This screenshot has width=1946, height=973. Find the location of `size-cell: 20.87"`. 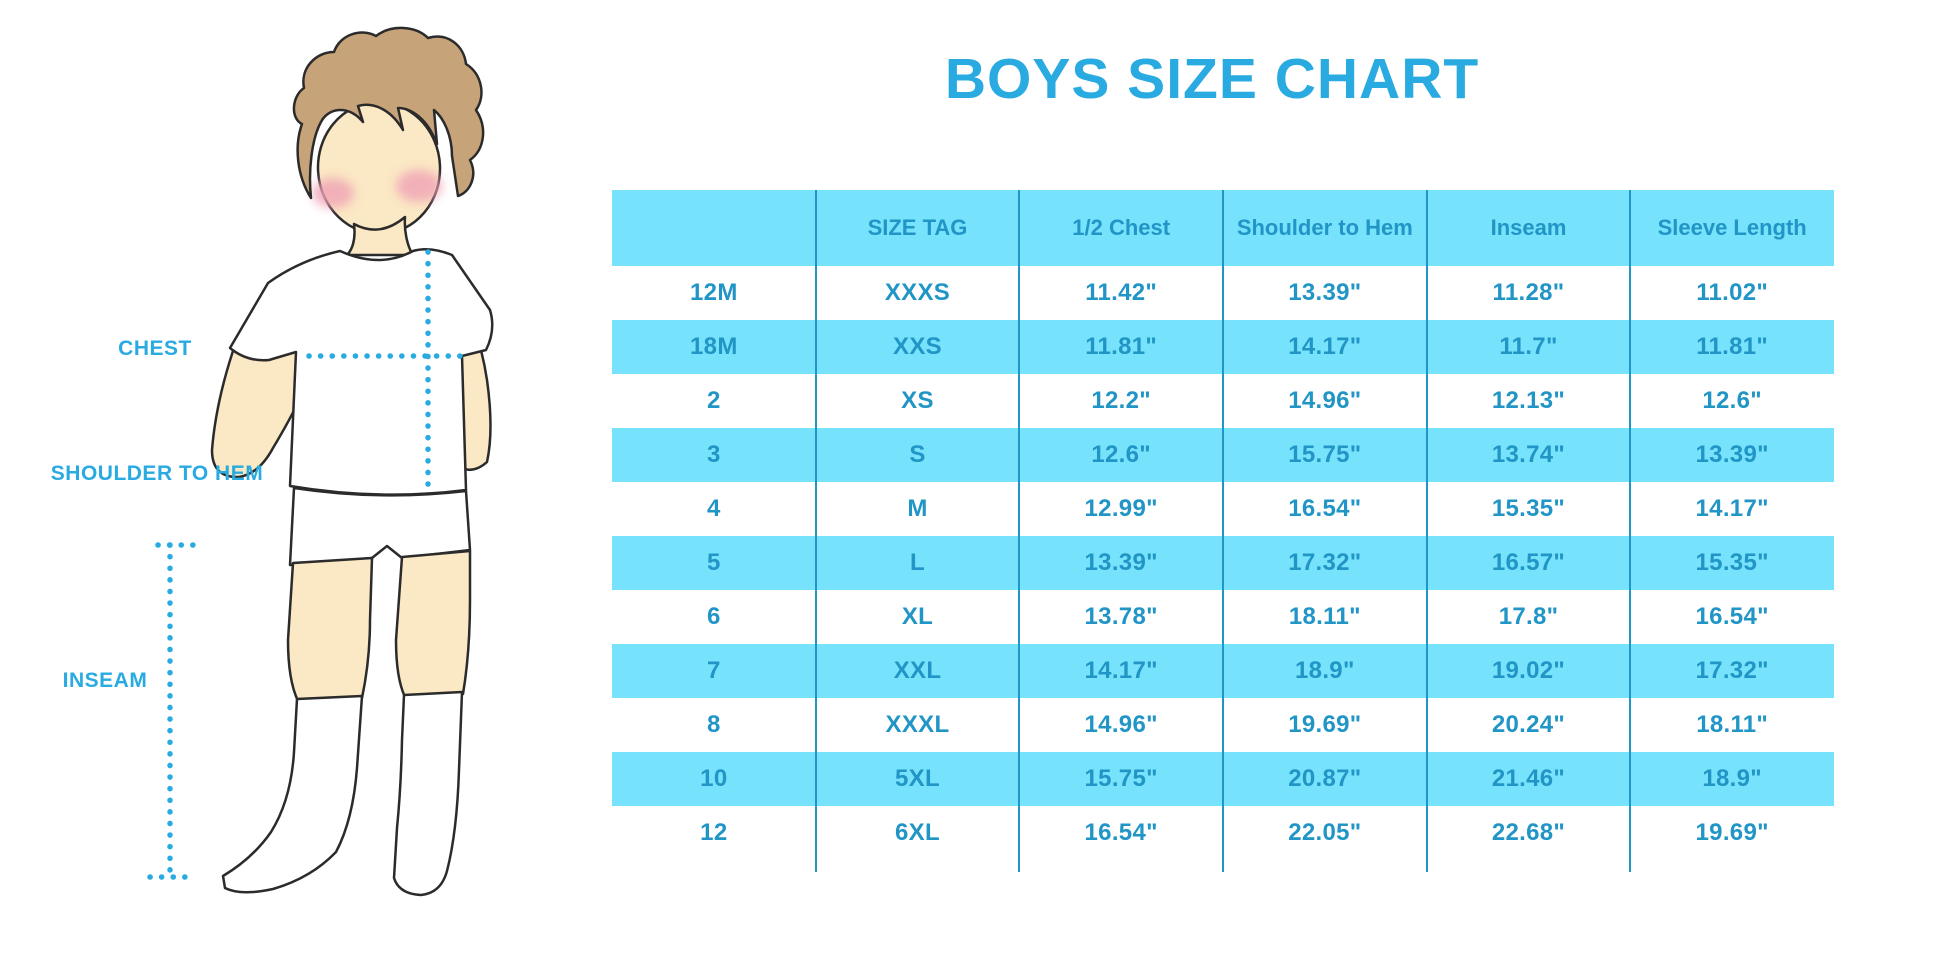

size-cell: 20.87" is located at coordinates (1325, 779).